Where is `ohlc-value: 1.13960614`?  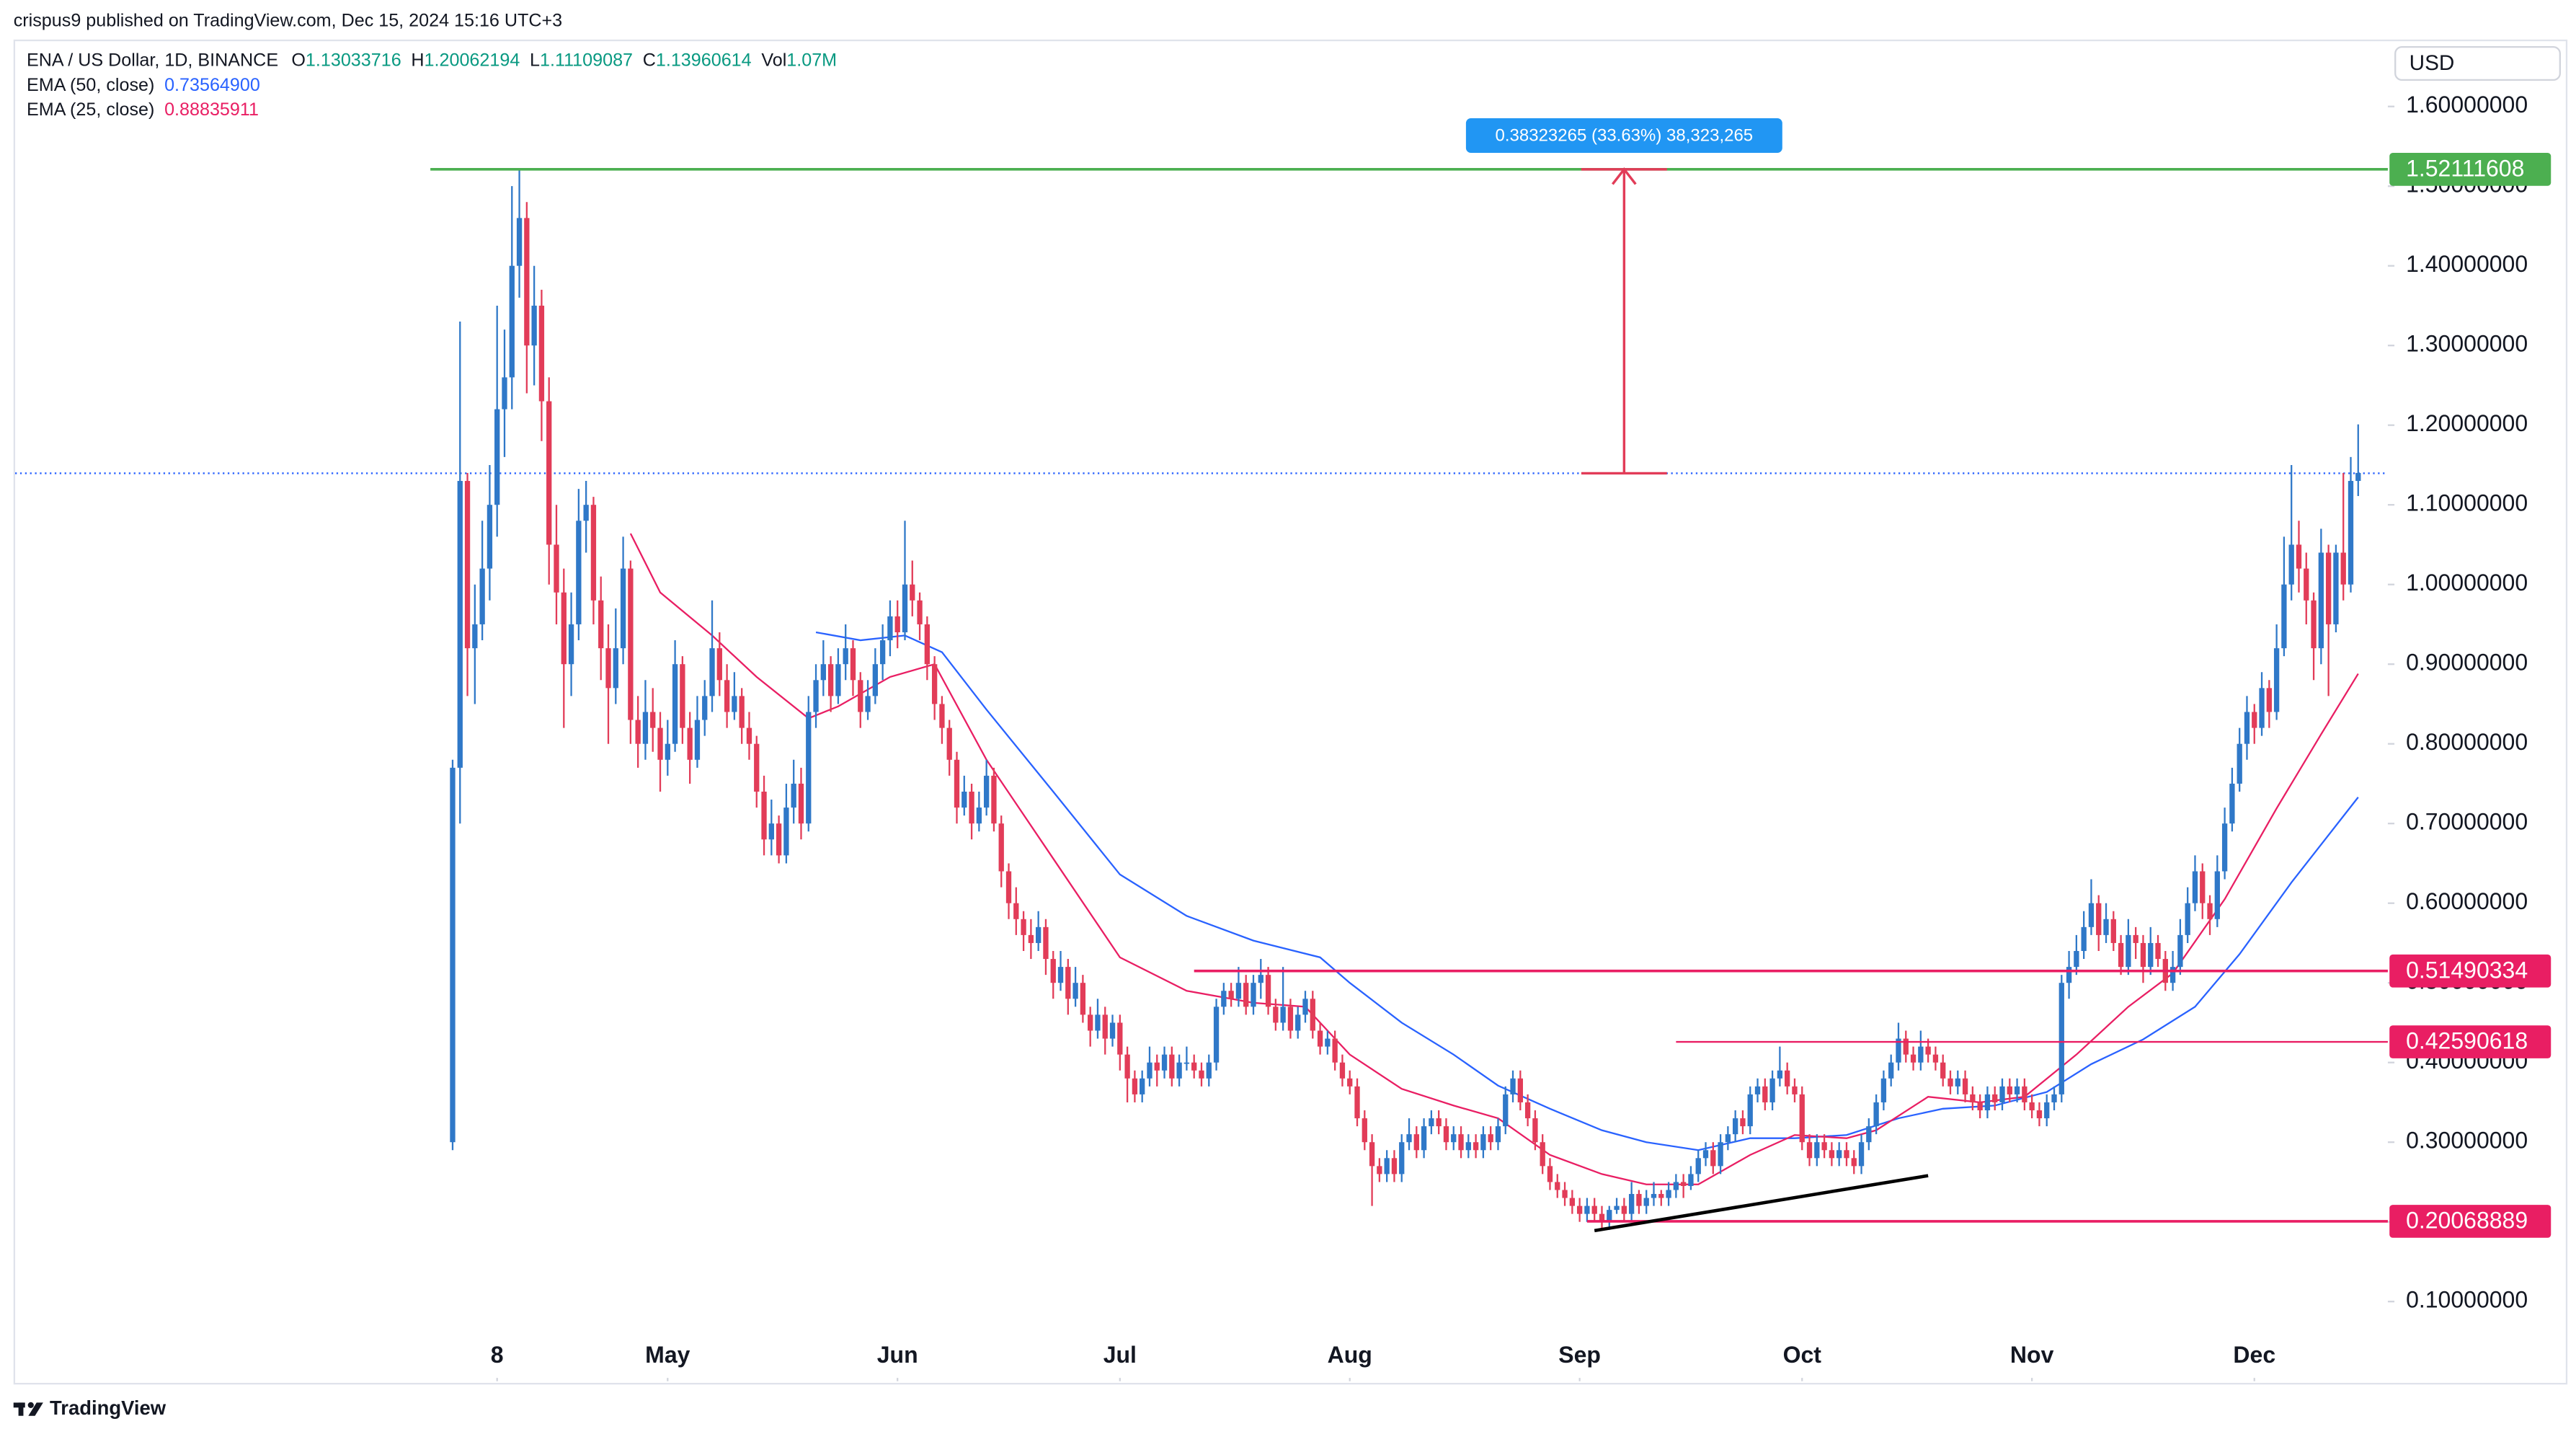
ohlc-value: 1.13960614 is located at coordinates (704, 60).